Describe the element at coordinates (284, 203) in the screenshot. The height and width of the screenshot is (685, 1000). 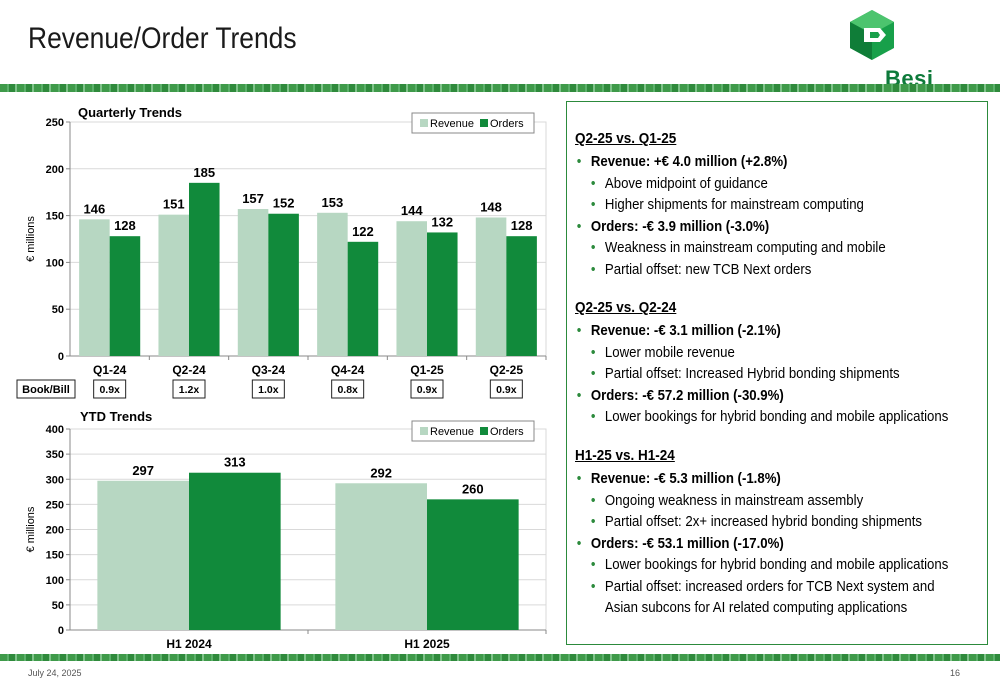
I see `data-label: 152` at that location.